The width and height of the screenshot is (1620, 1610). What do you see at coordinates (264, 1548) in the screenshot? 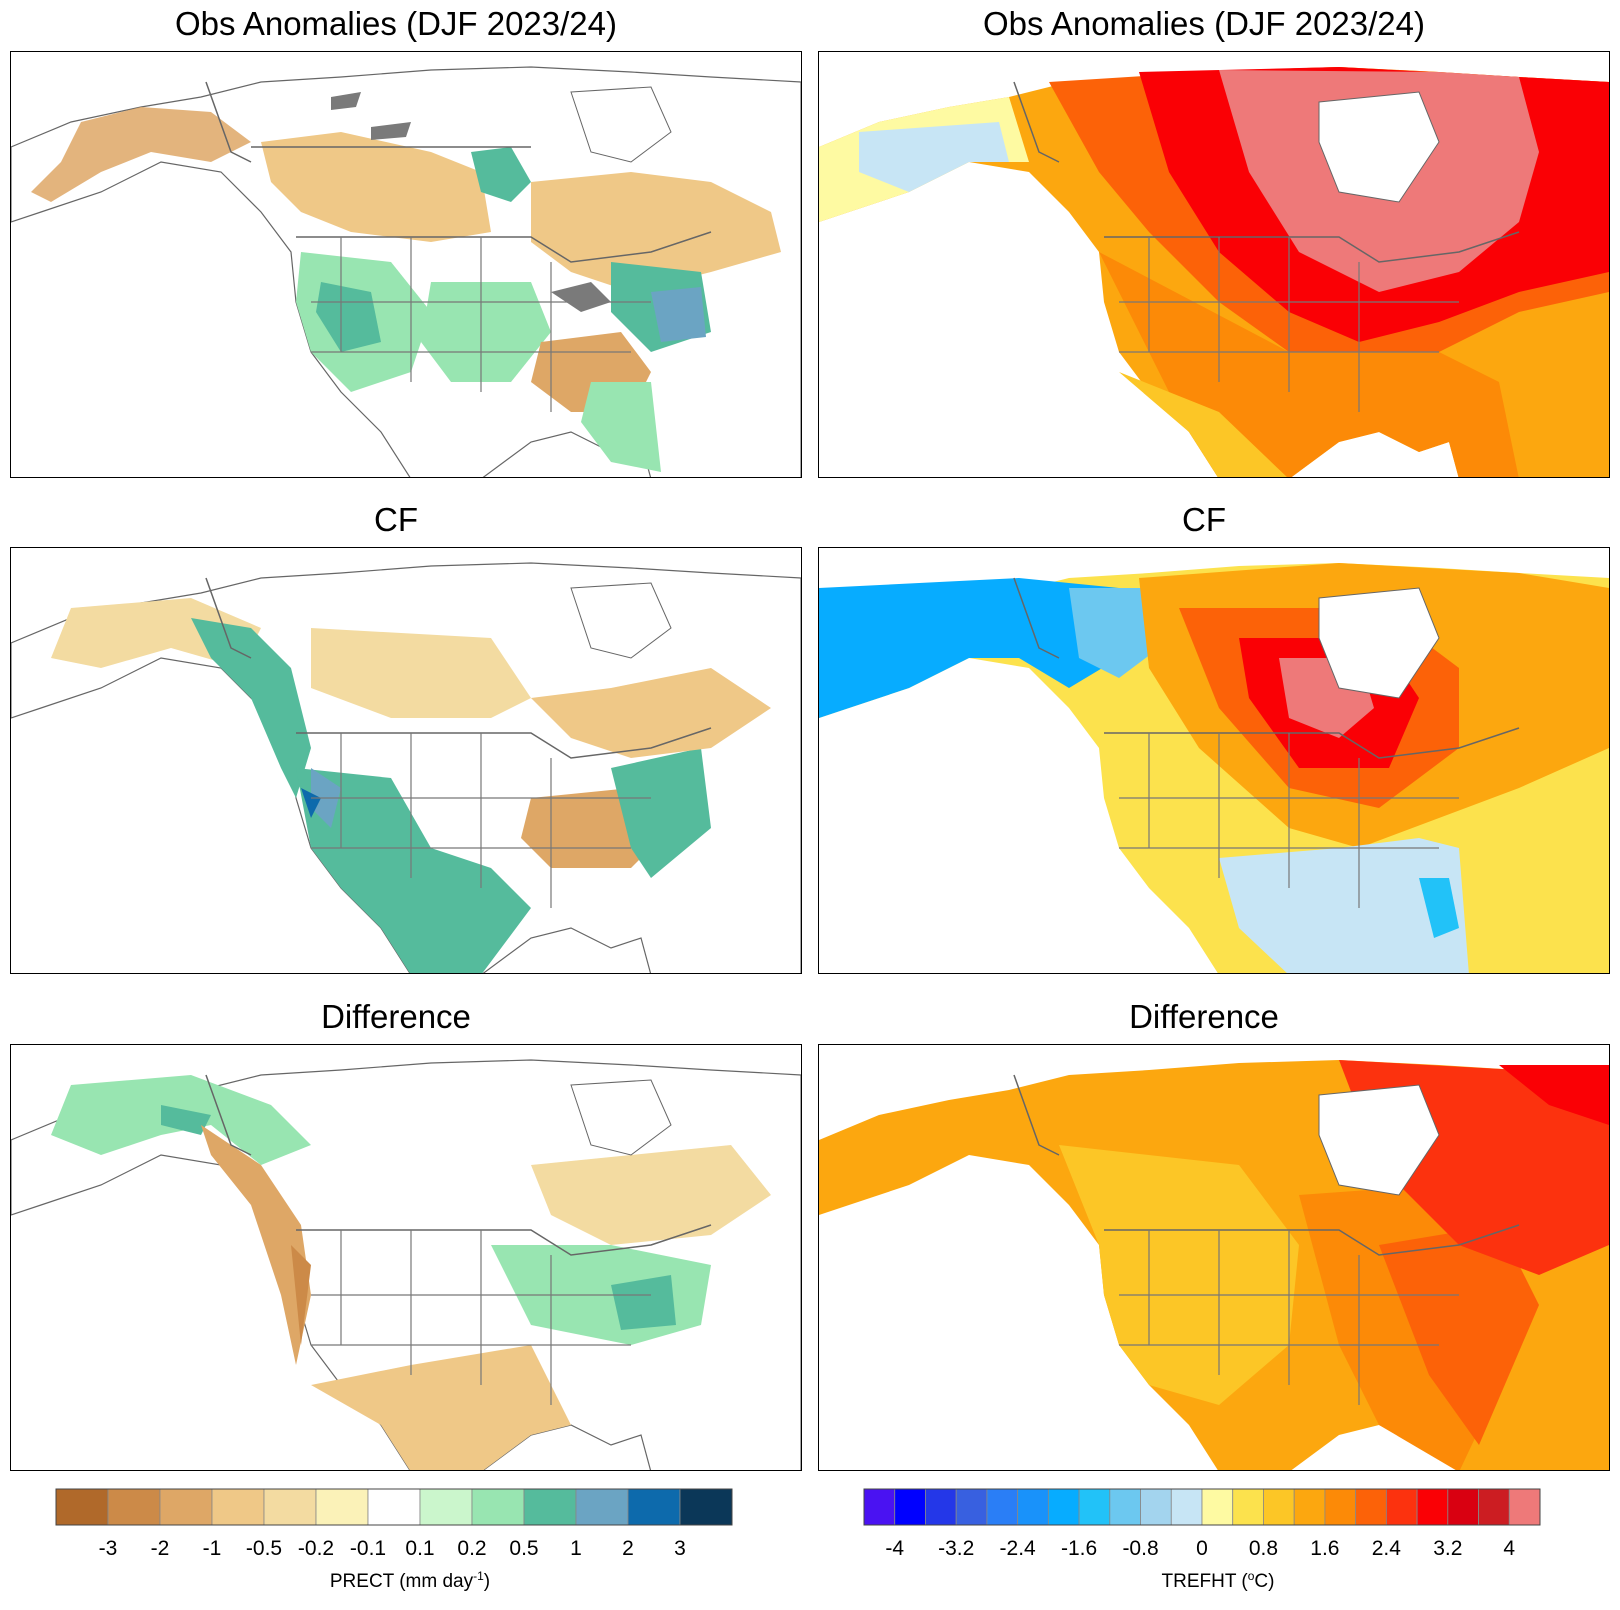
I see `colorbar-prect-tick-label: -0.5` at bounding box center [264, 1548].